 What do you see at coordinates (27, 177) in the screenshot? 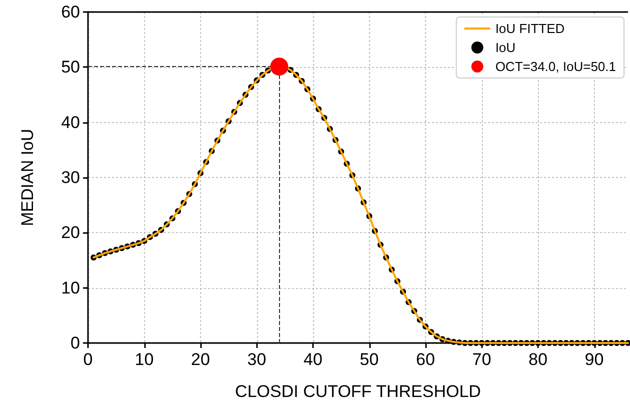
I see `y-axis-title: MEDIAN IoU` at bounding box center [27, 177].